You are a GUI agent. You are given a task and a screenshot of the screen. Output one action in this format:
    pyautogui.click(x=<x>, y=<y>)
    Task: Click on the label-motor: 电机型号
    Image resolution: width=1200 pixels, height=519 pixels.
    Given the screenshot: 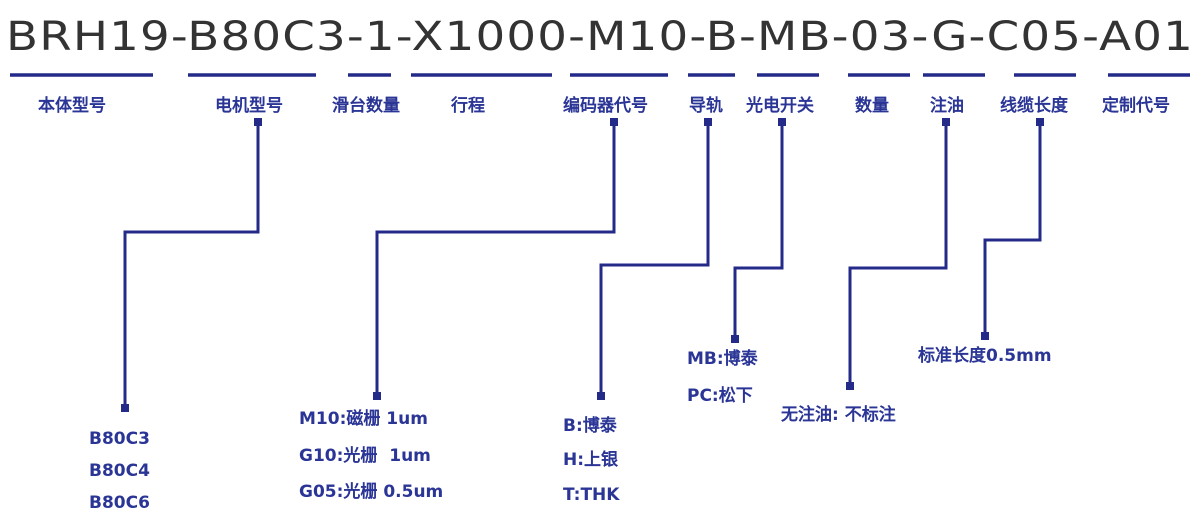 What is the action you would take?
    pyautogui.click(x=249, y=105)
    